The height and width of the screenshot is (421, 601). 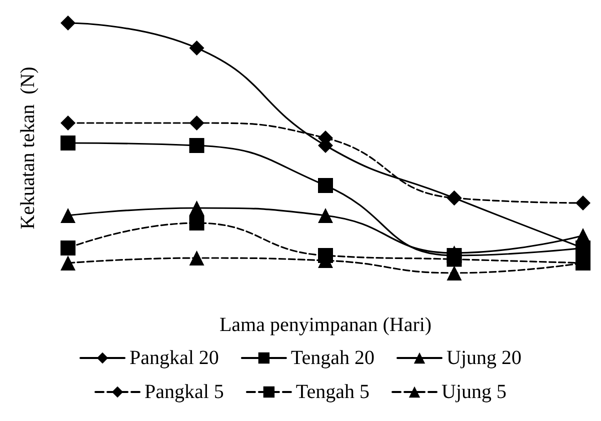 I want to click on legend-label: Ujung 5, so click(x=474, y=392).